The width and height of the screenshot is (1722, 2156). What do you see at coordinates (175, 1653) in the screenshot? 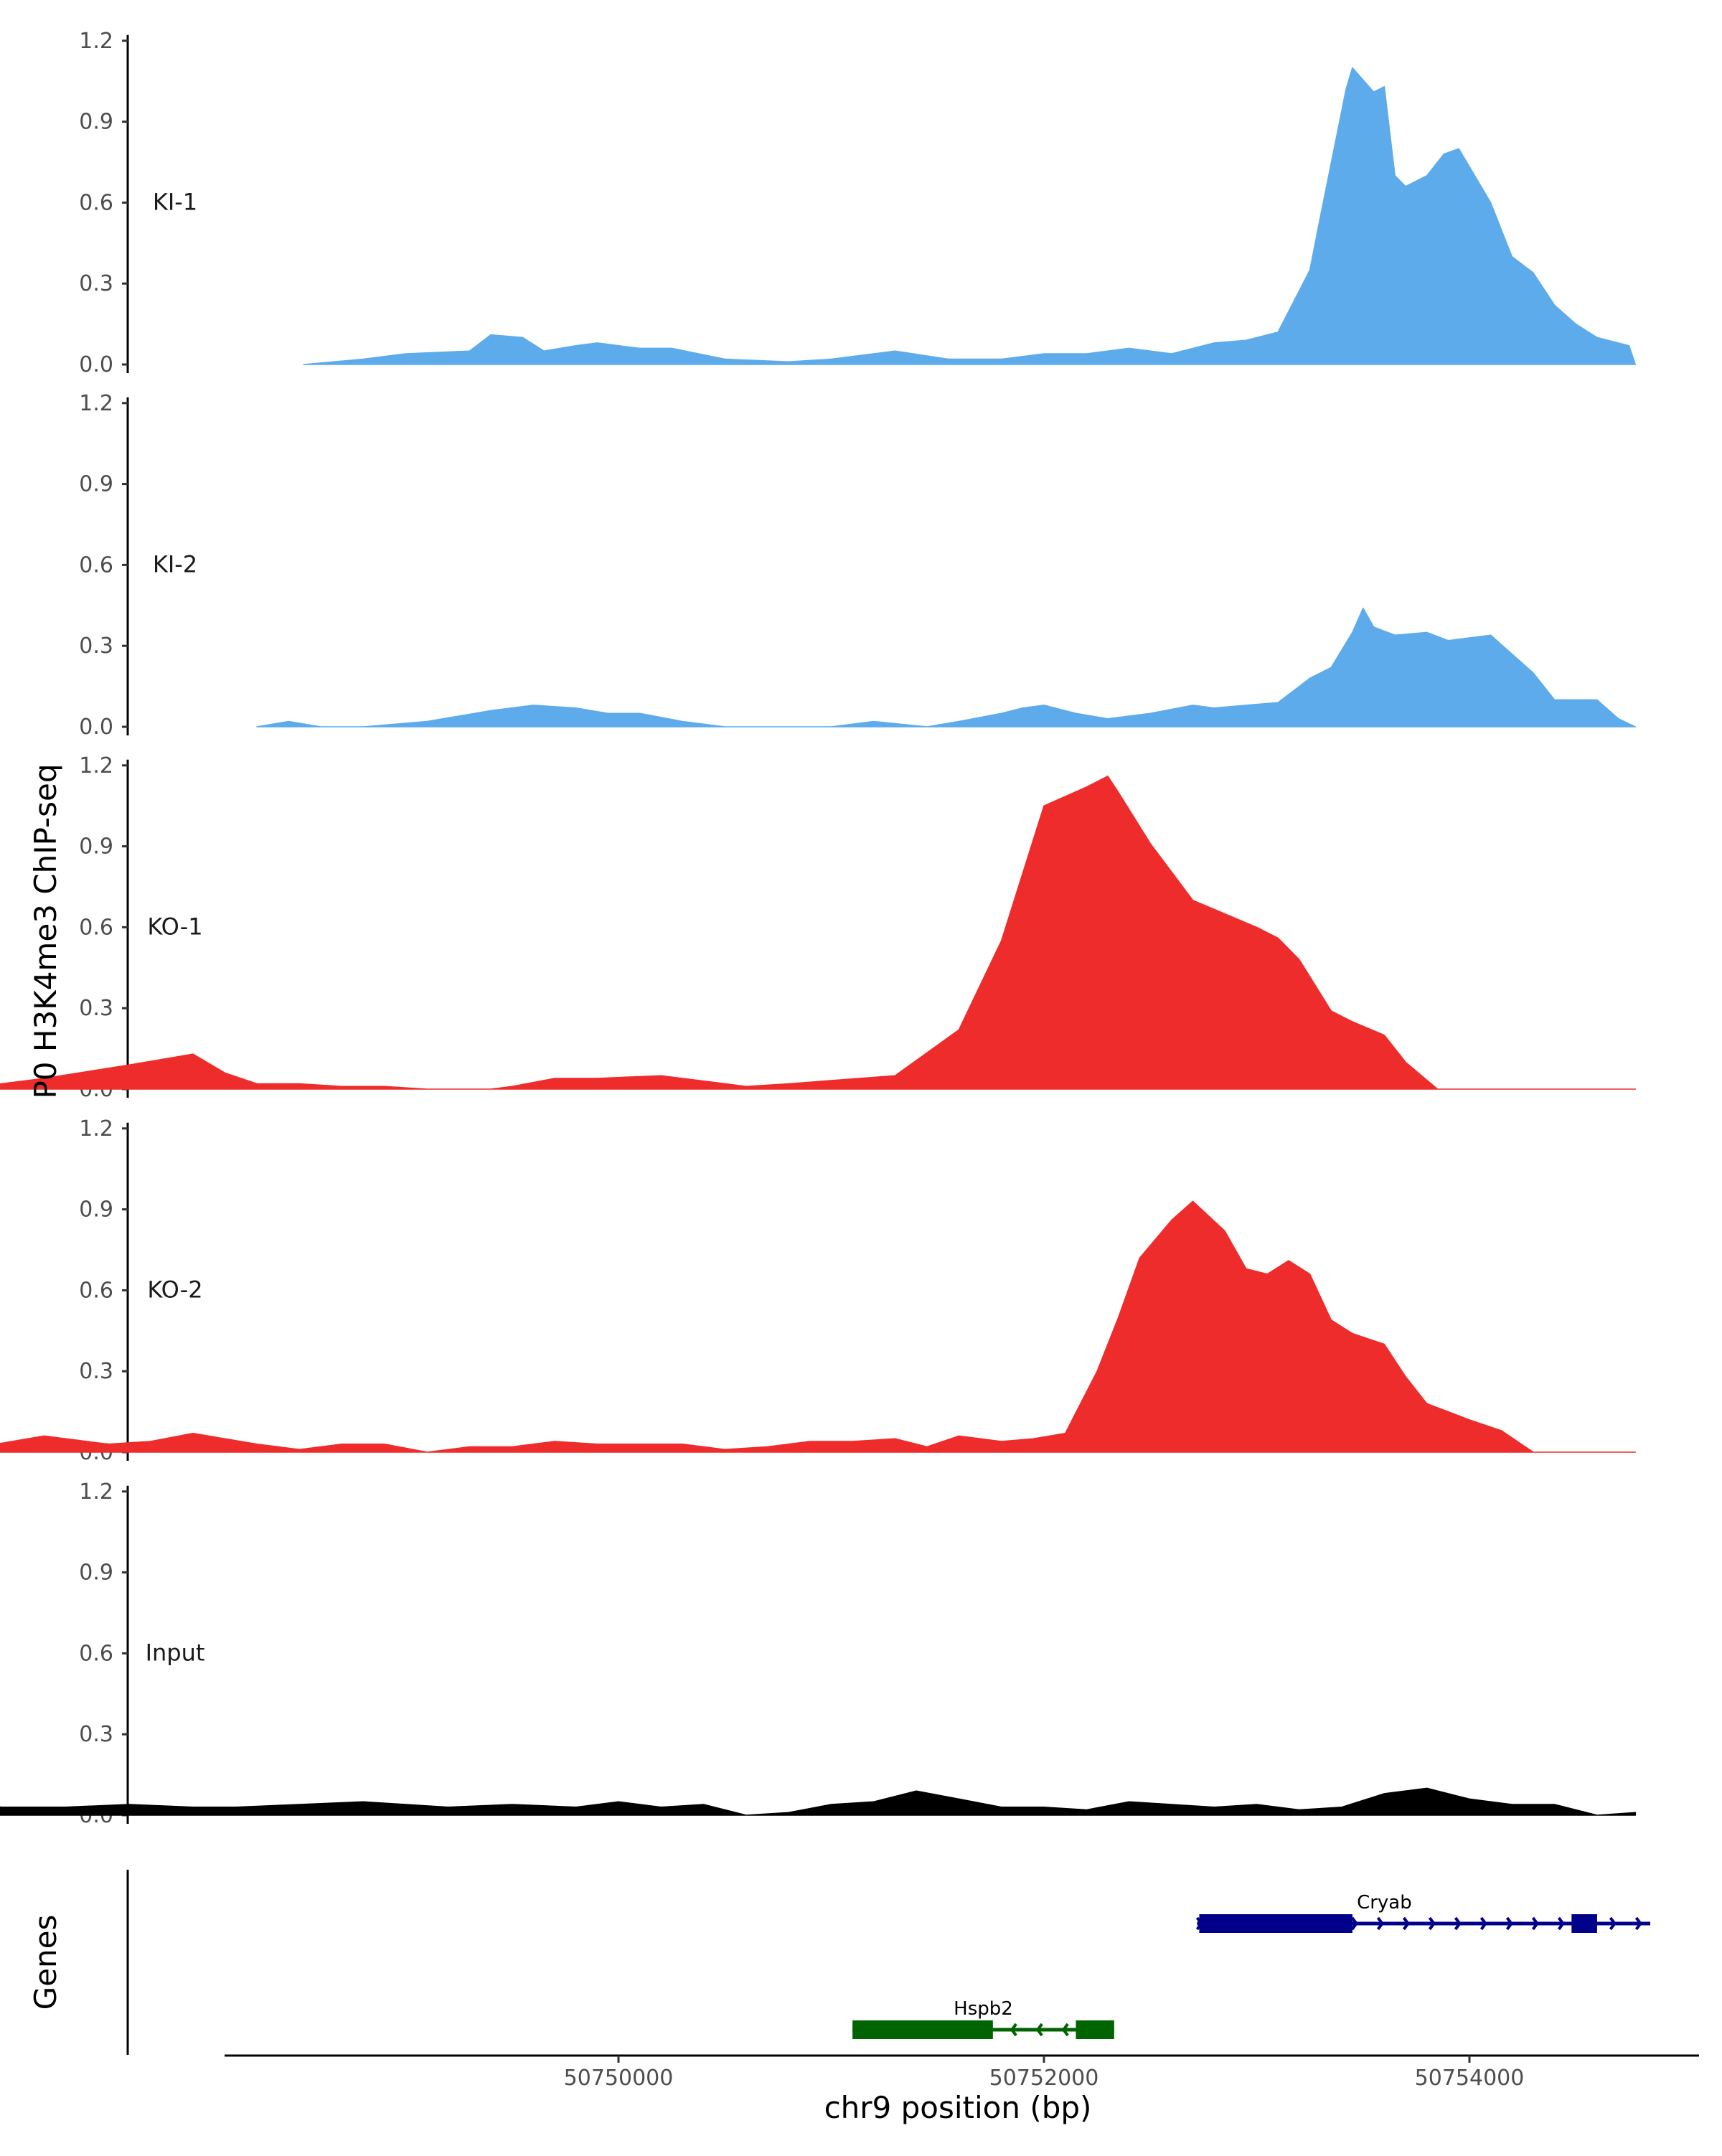
I see `track-label: Input` at bounding box center [175, 1653].